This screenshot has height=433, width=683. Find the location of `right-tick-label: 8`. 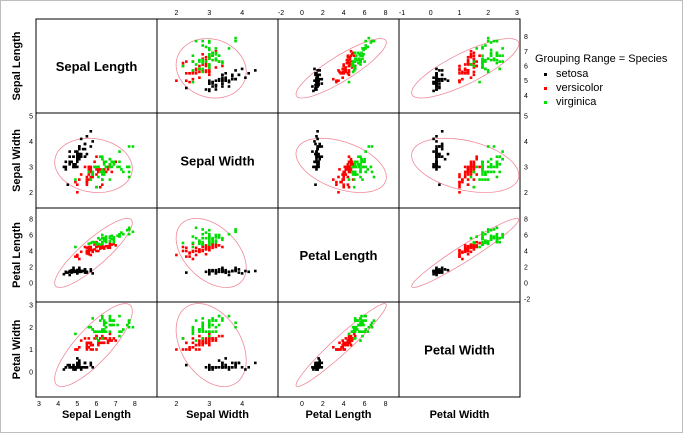

right-tick-label: 8 is located at coordinates (526, 37).